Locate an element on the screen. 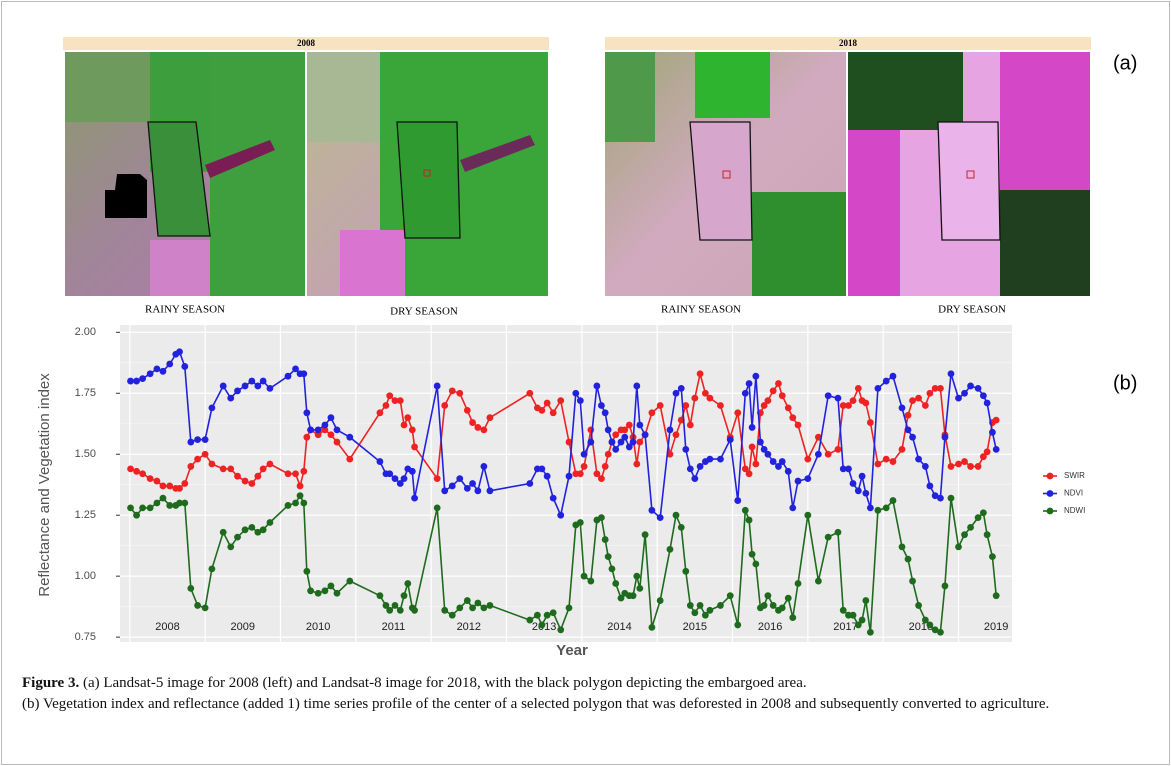  header-bar is located at coordinates (848, 43).